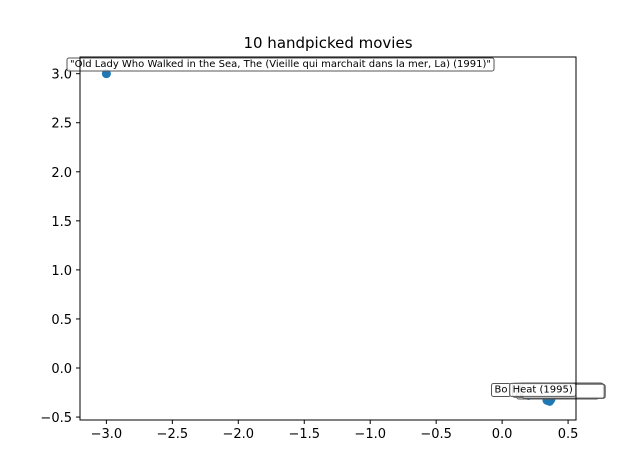 The height and width of the screenshot is (472, 640). I want to click on y-tick-label: −0.5, so click(56, 418).